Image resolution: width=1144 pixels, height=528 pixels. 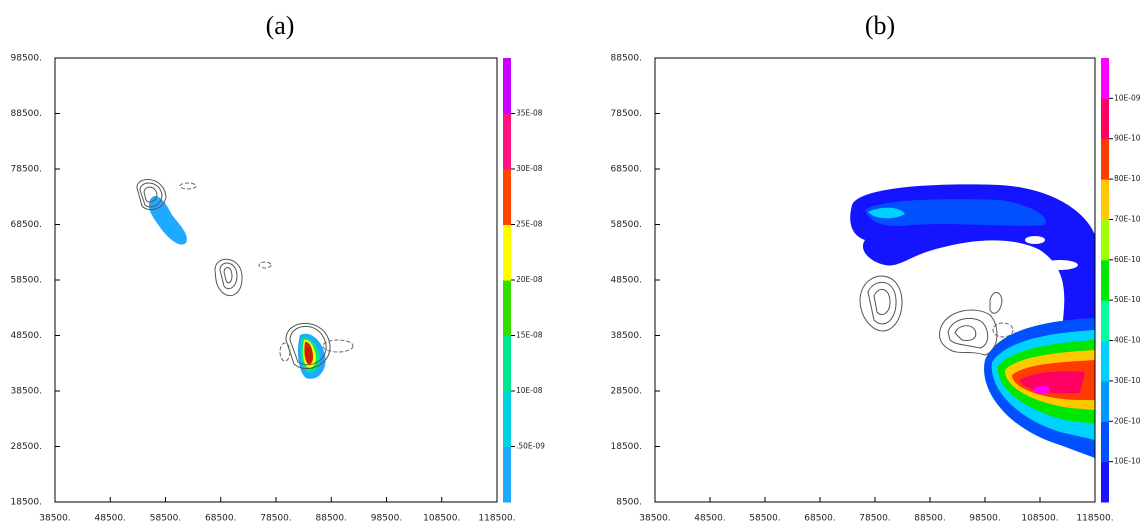 I want to click on colorbar-label: 30E-08, so click(x=529, y=168).